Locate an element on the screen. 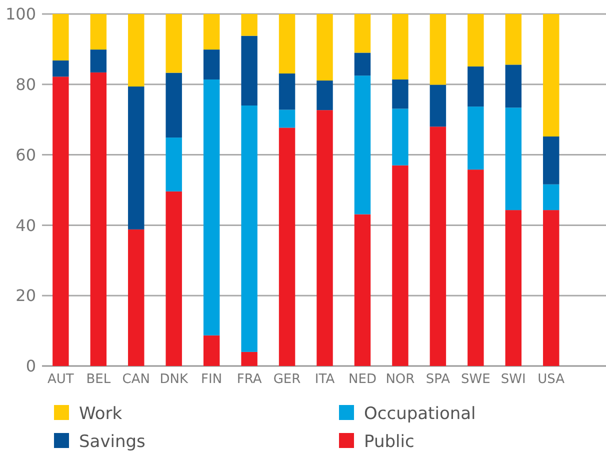  y-tick-label: 20 is located at coordinates (26, 296).